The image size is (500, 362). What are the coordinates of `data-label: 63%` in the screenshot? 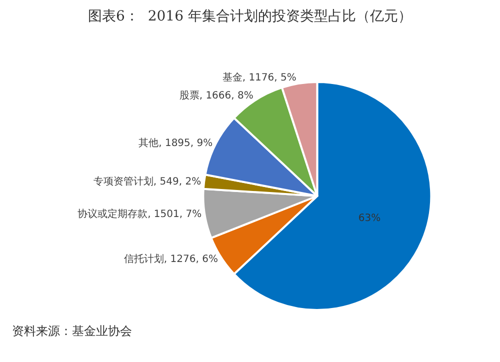 It's located at (369, 218).